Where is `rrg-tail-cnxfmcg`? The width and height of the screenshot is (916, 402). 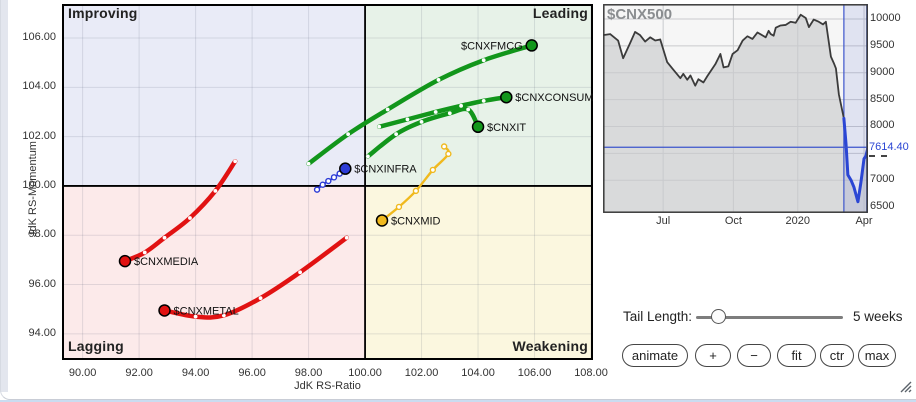 rrg-tail-cnxfmcg is located at coordinates (420, 105).